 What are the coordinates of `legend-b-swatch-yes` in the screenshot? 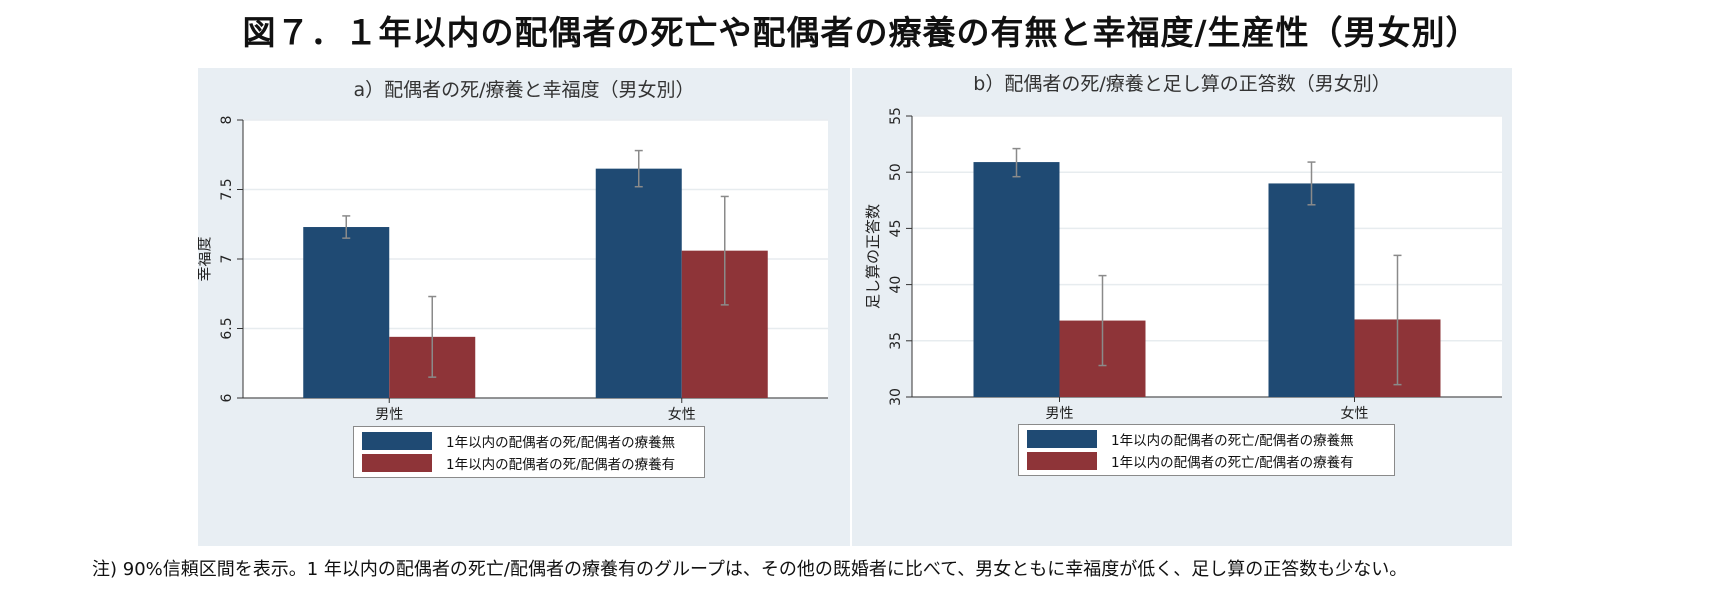 It's located at (1062, 461).